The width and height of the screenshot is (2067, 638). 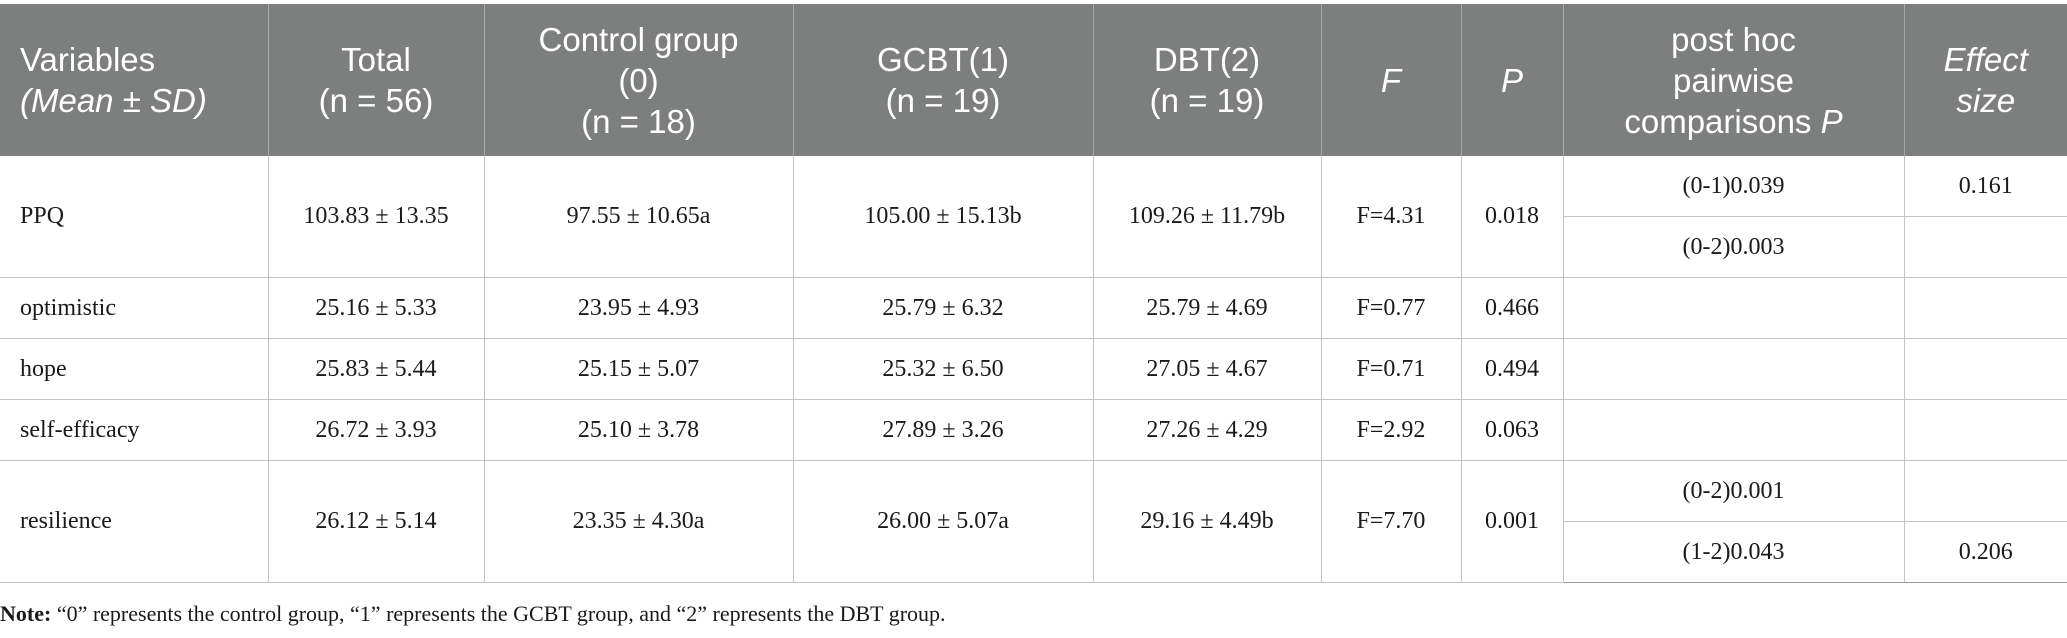 What do you see at coordinates (943, 369) in the screenshot?
I see `cell-gcbt: 25.32 ± 6.50` at bounding box center [943, 369].